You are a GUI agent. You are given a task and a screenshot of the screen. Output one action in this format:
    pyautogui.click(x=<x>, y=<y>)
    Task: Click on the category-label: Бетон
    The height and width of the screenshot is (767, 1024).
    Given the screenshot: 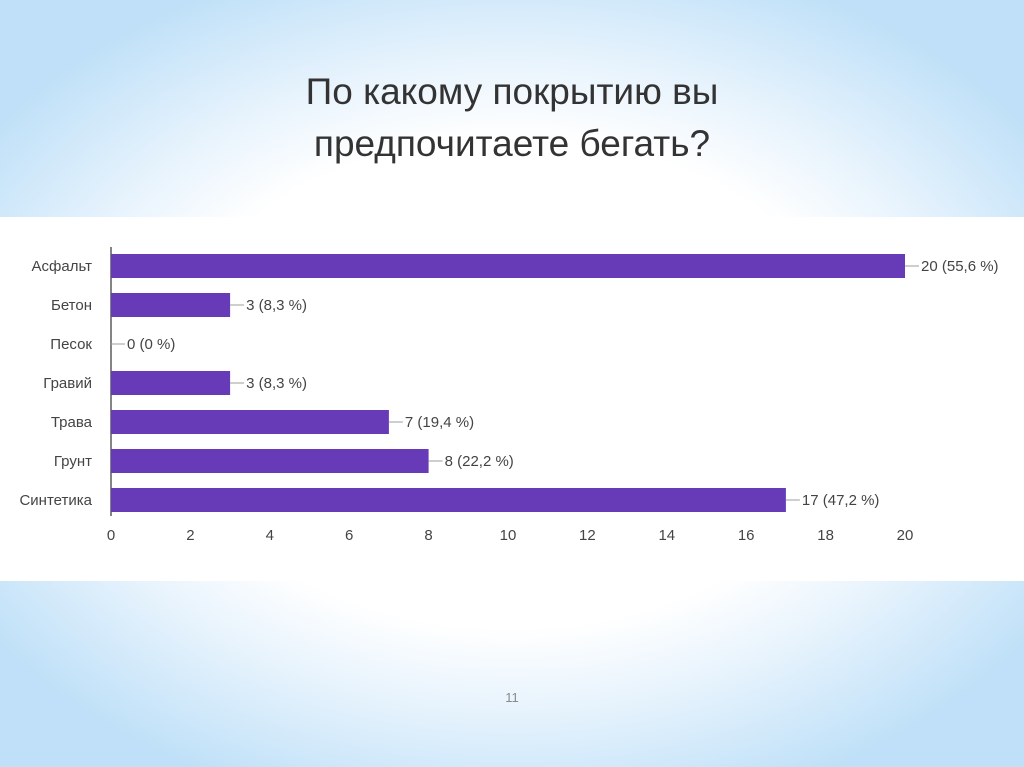 What is the action you would take?
    pyautogui.click(x=71, y=305)
    